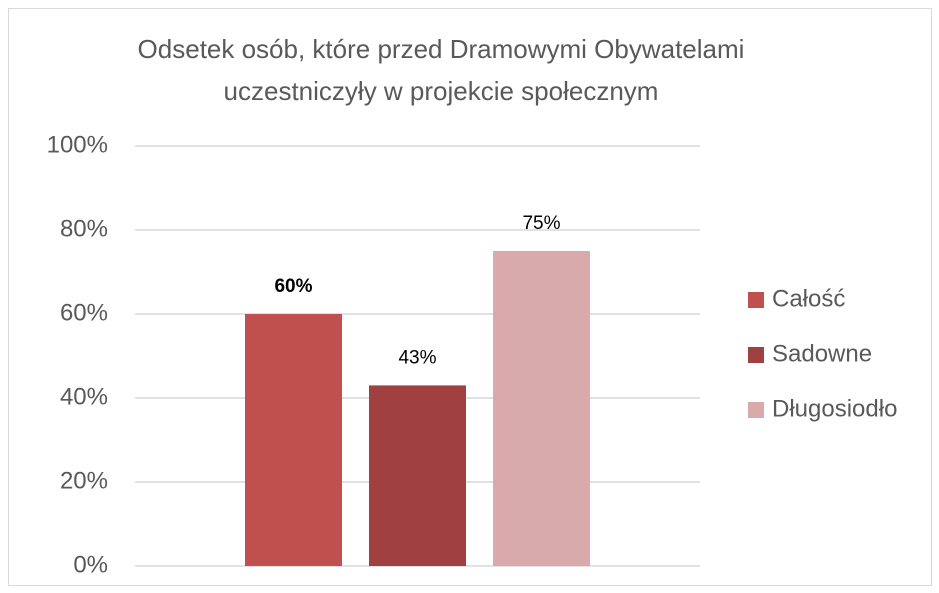 Image resolution: width=939 pixels, height=593 pixels. I want to click on data-label: 75%, so click(541, 223).